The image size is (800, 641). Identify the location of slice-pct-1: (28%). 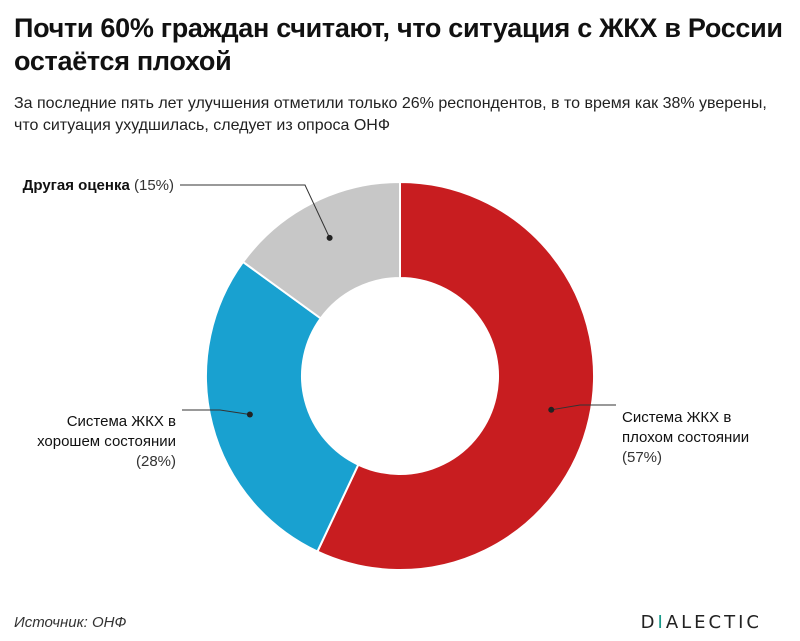
(156, 461).